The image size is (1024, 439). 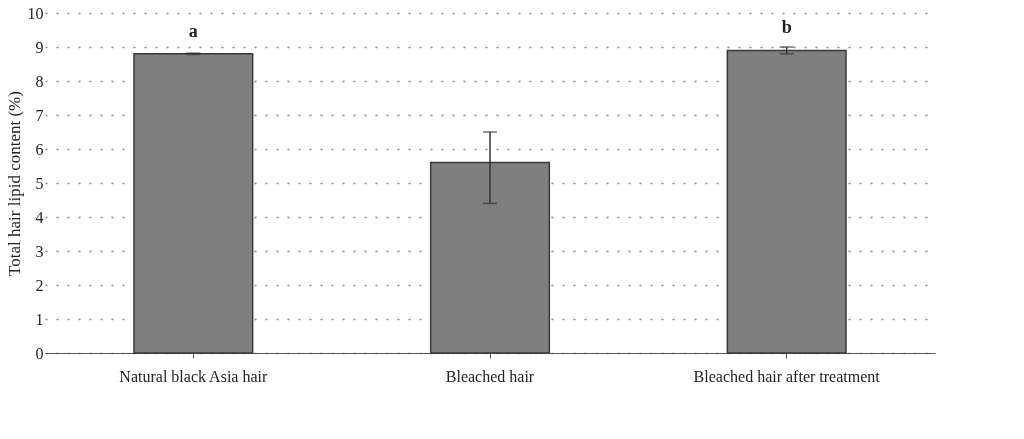 I want to click on x-tick-label: Natural black Asia hair, so click(x=193, y=376).